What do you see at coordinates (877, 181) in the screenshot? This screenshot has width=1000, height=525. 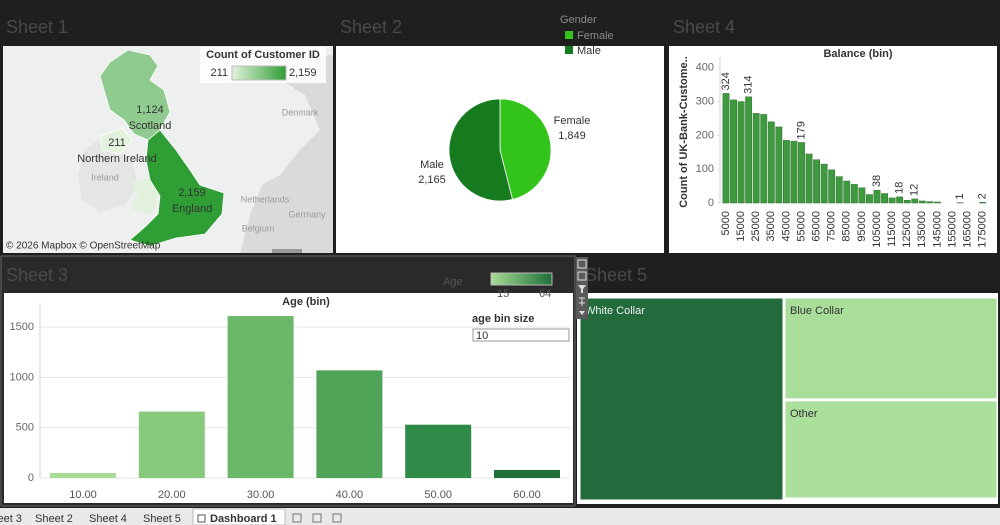 I see `value-label: 38` at bounding box center [877, 181].